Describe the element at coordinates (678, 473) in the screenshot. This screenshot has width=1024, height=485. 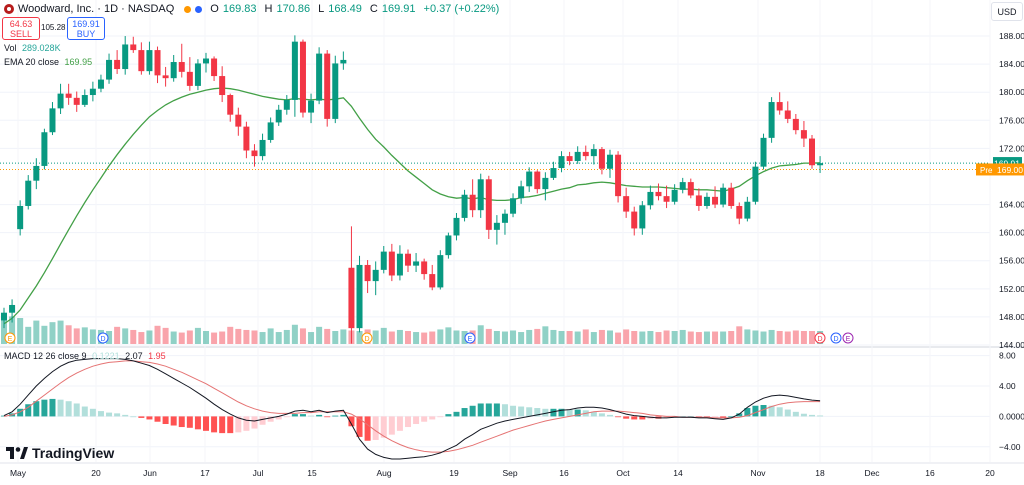
I see `time-tick-label: 14` at that location.